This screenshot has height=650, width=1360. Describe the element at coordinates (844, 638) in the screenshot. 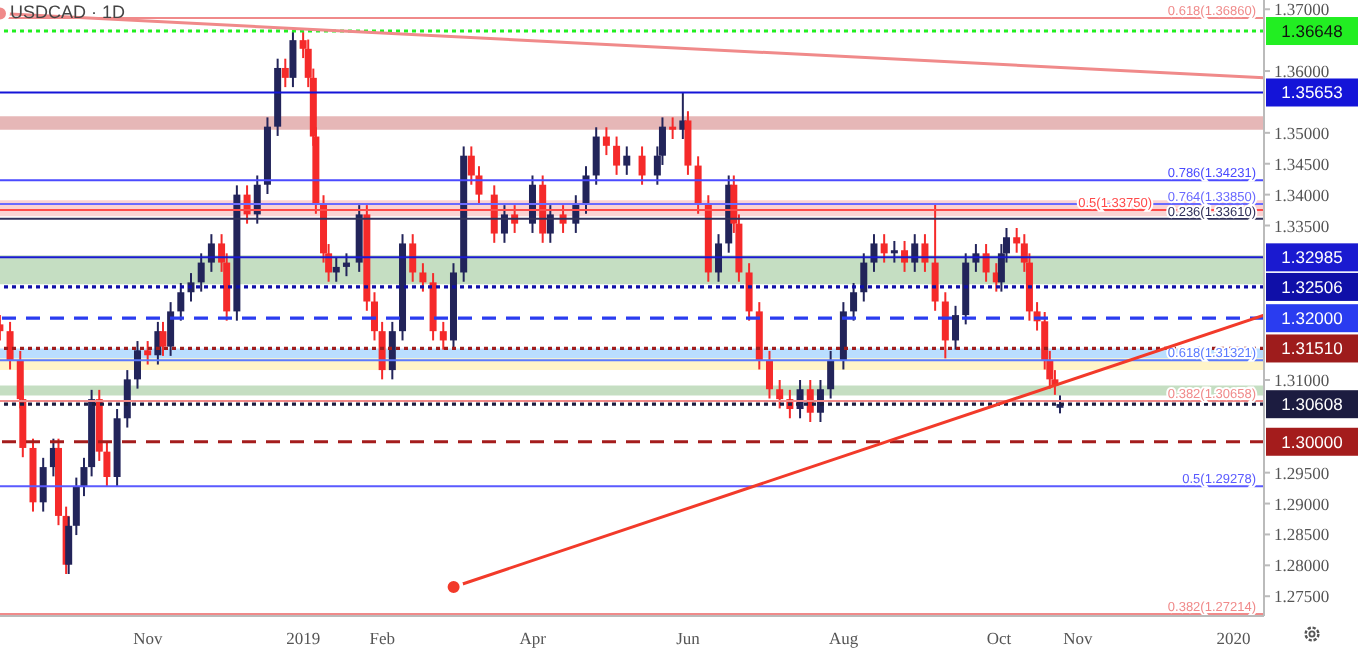

I see `x-tick-label: Aug` at that location.